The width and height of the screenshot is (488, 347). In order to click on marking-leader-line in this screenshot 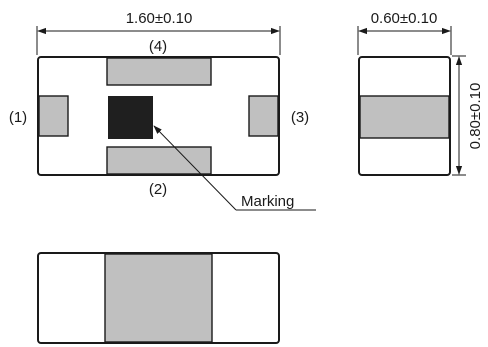, I will do `click(195, 168)`.